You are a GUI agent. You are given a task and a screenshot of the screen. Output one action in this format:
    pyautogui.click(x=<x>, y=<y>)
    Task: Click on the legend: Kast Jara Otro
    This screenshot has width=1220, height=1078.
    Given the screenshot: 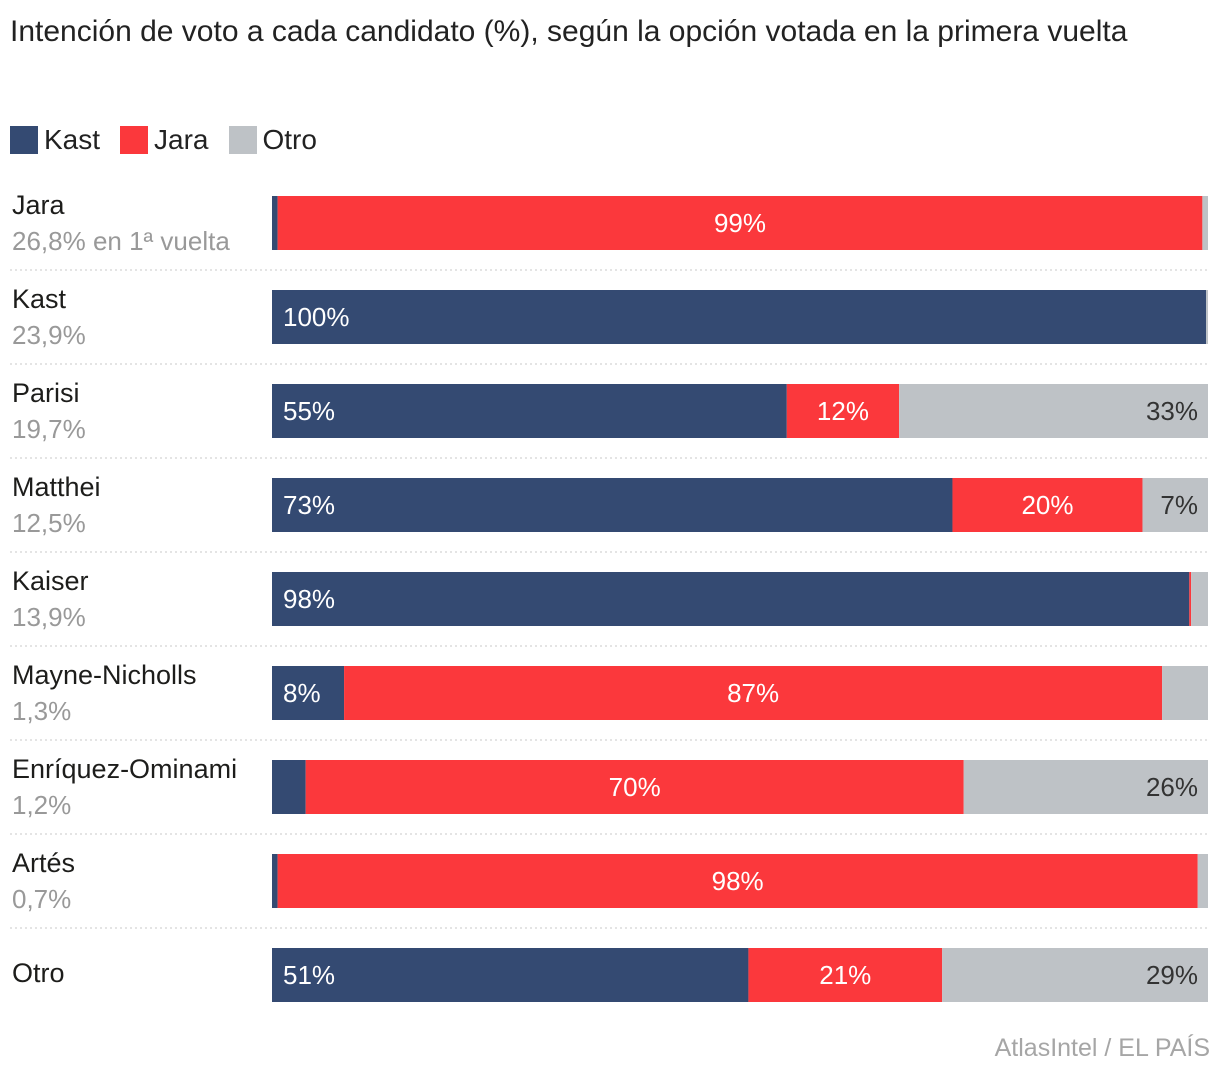 What is the action you would take?
    pyautogui.click(x=173, y=140)
    